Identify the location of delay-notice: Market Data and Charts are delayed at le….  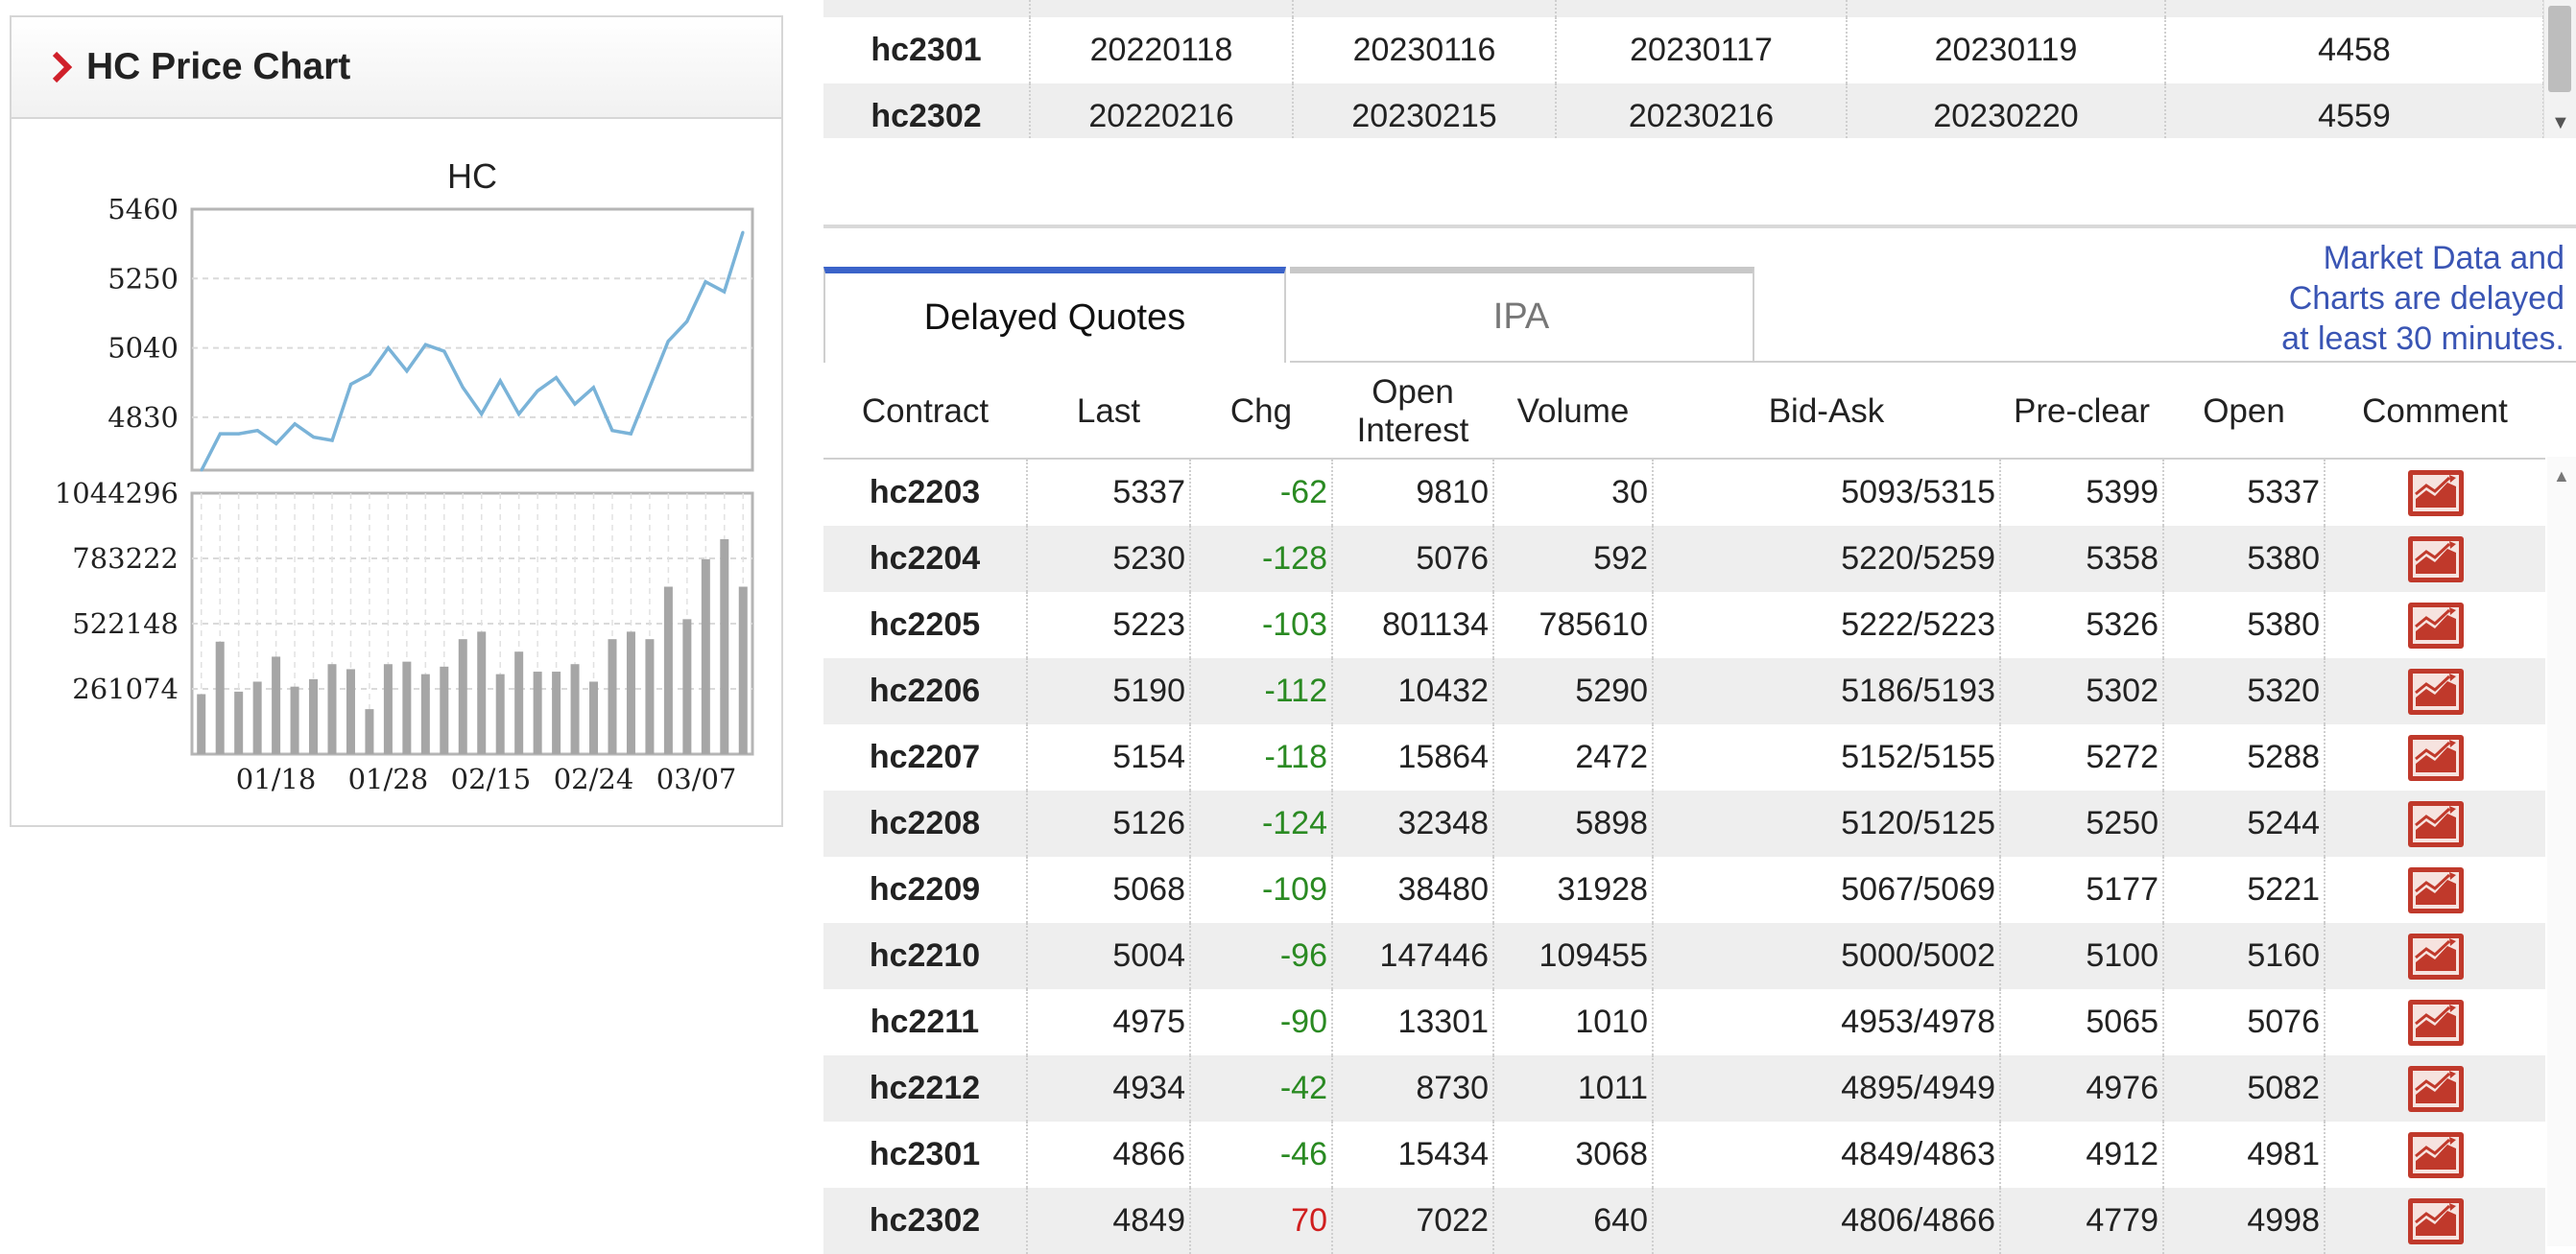
(2295, 299).